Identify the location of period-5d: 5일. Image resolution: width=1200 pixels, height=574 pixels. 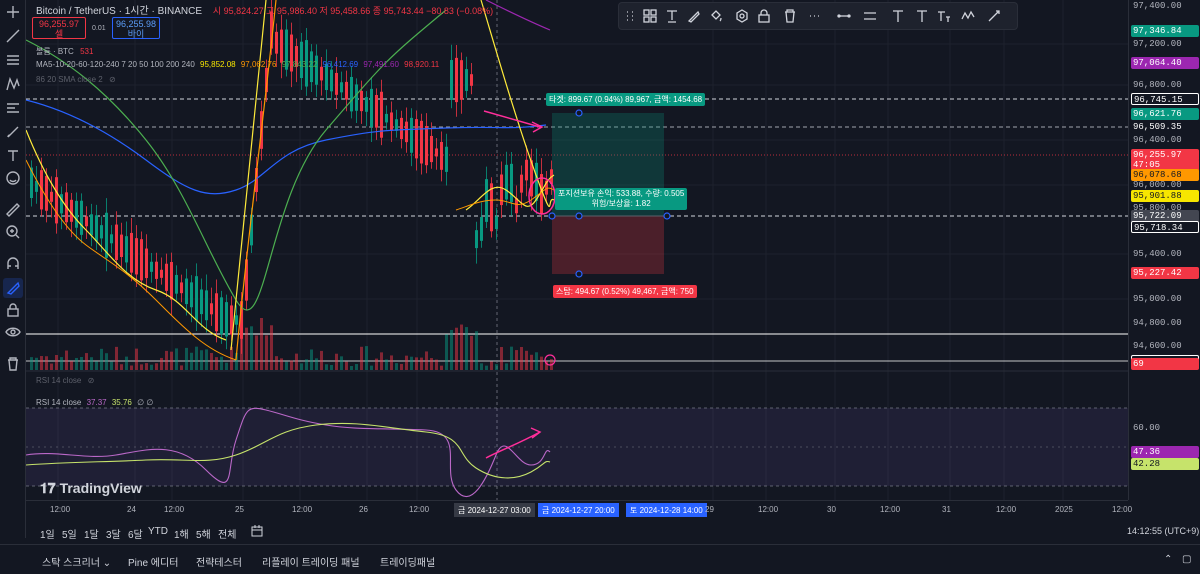
(69, 535).